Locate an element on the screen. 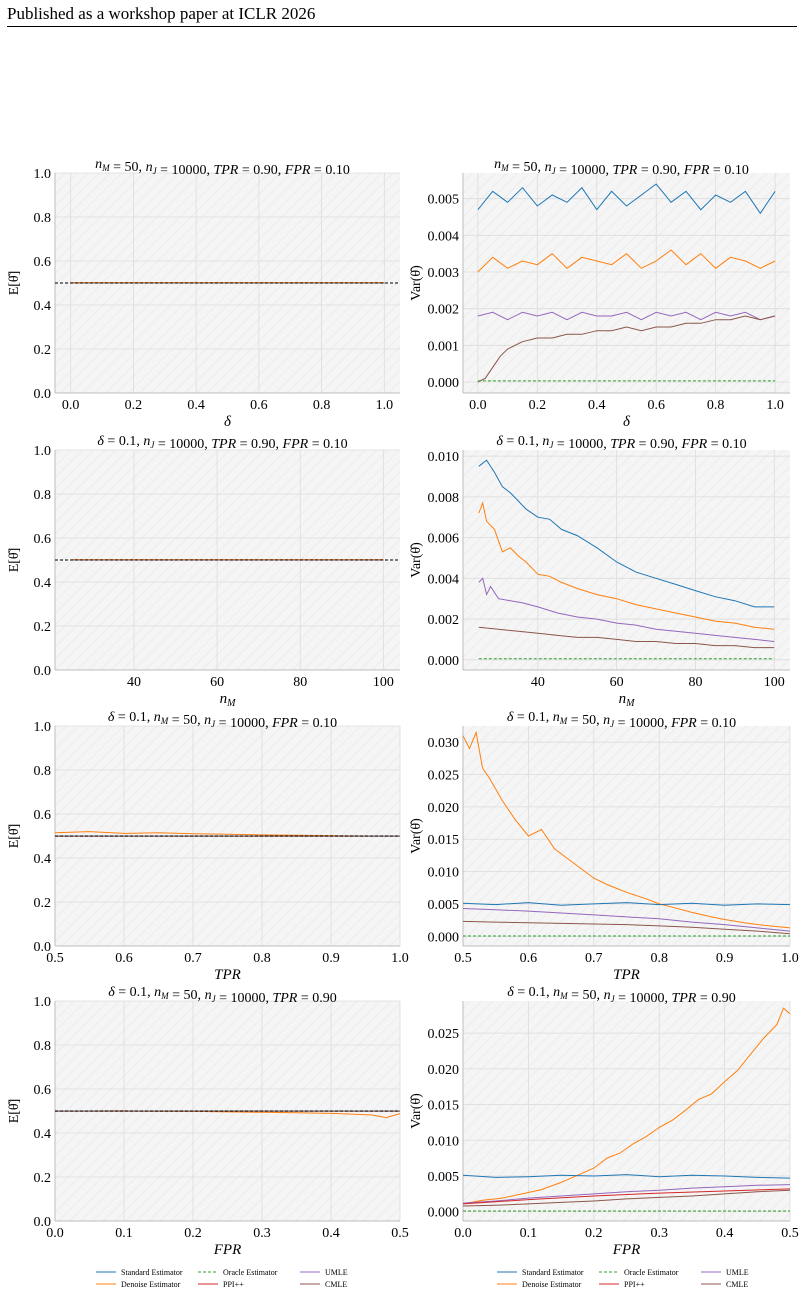  y-tick-label: 0.003 is located at coordinates (444, 273).